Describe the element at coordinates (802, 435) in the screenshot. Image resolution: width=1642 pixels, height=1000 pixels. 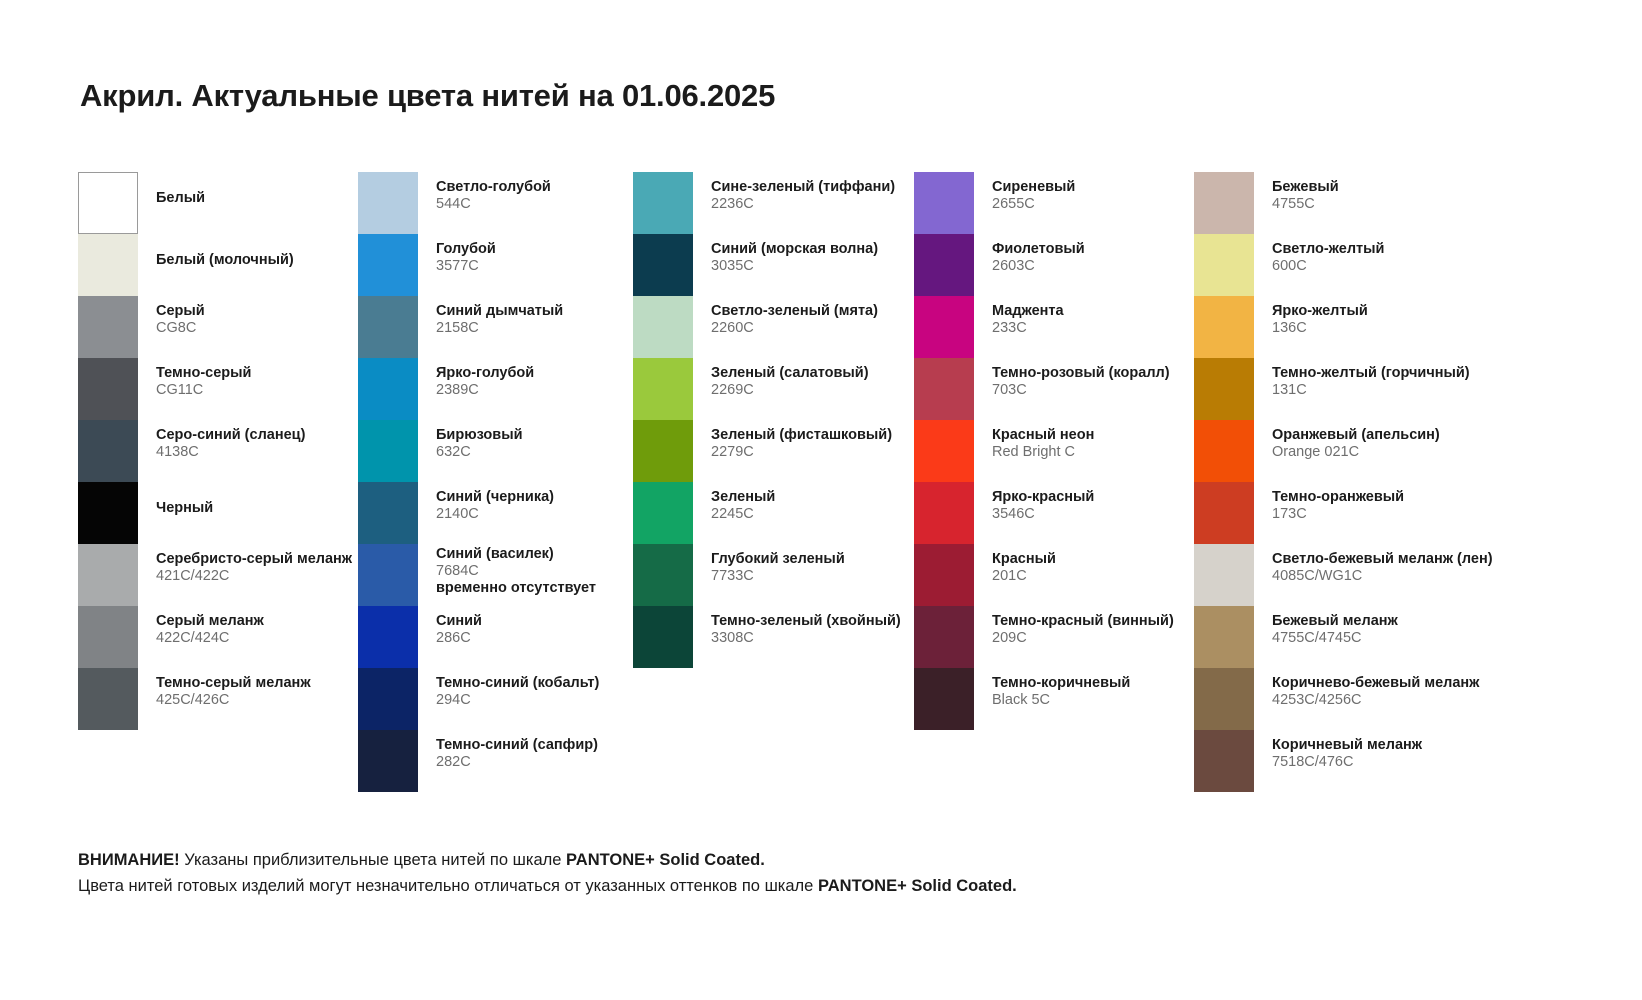
I see `color-name: Зеленый (фисташковый)` at that location.